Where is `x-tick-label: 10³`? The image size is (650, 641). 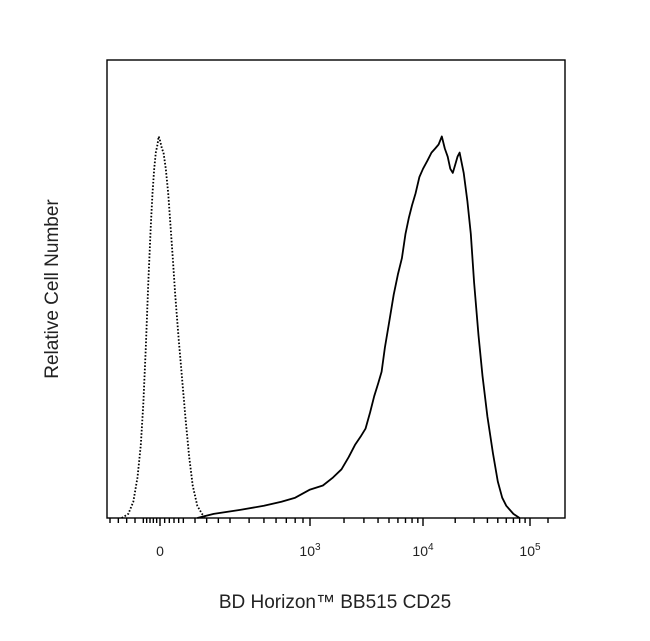
x-tick-label: 10³ is located at coordinates (310, 550).